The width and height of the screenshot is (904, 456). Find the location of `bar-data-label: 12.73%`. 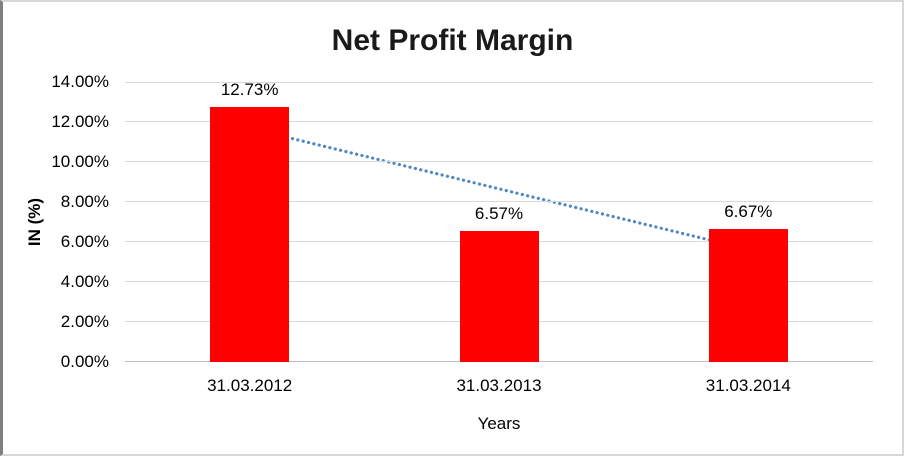

bar-data-label: 12.73% is located at coordinates (249, 90).